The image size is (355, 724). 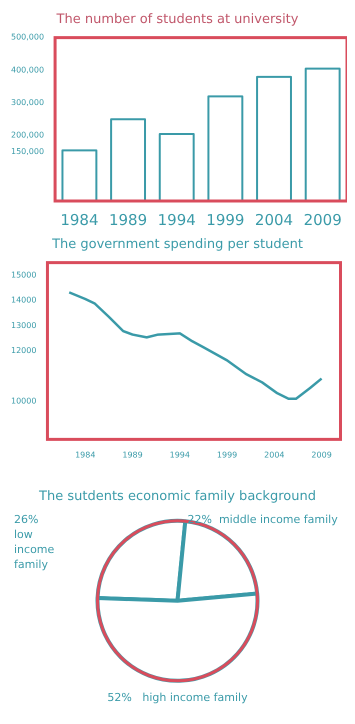 I want to click on chart-title: The sutdents economic family background, so click(x=177, y=496).